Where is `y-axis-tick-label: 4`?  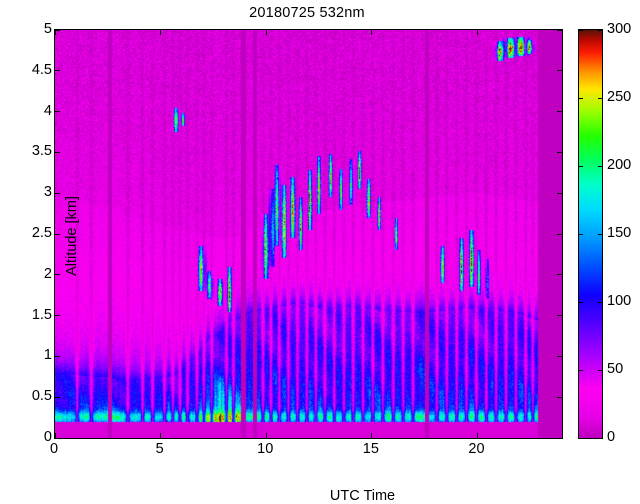 y-axis-tick-label: 4 is located at coordinates (47, 110).